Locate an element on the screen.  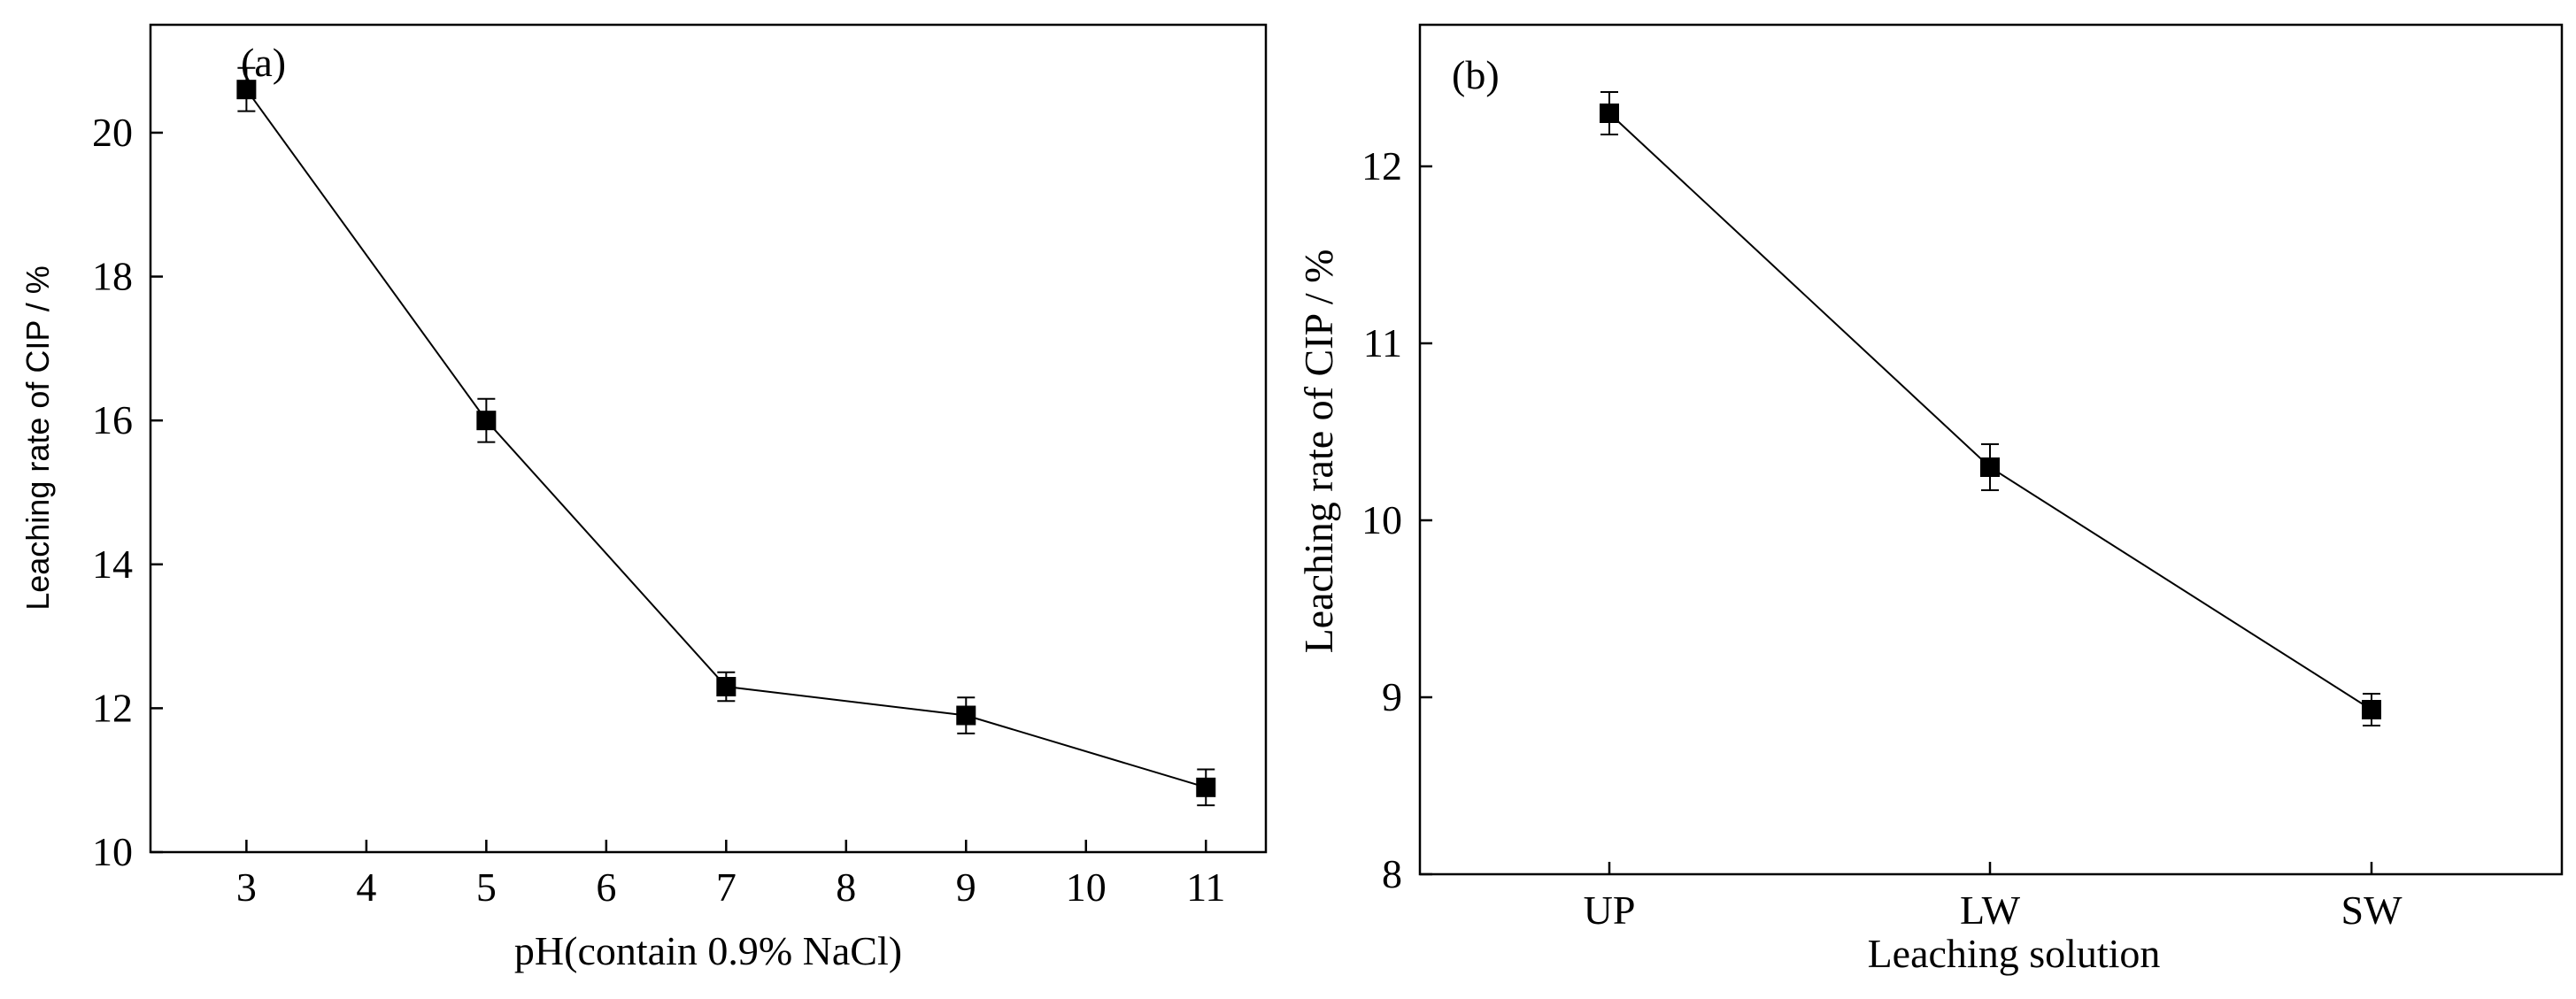
x-tick-label-b: SW is located at coordinates (2372, 910).